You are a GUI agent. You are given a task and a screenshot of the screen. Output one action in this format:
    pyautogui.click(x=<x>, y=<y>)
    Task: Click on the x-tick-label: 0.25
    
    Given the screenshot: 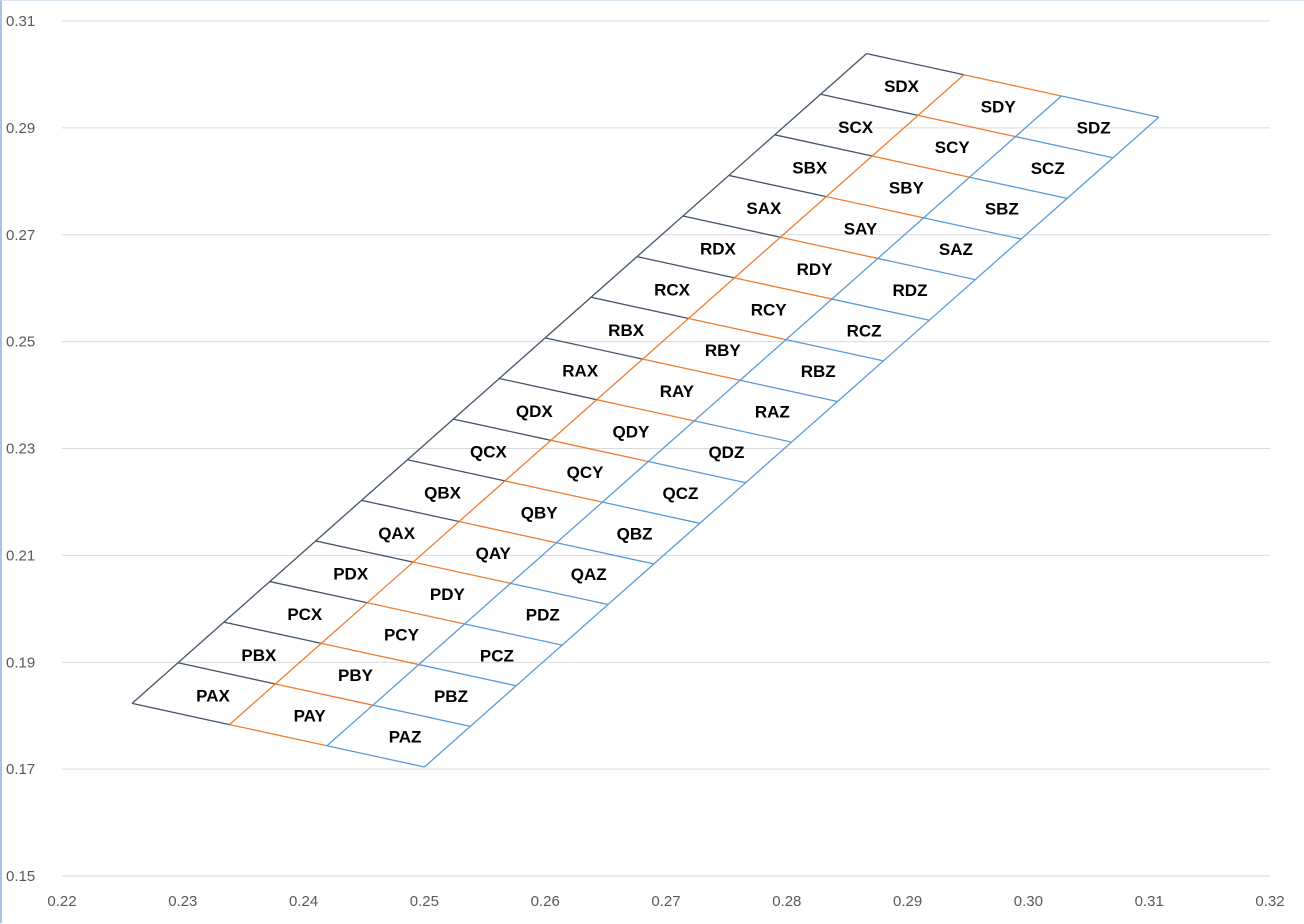 What is the action you would take?
    pyautogui.click(x=424, y=901)
    